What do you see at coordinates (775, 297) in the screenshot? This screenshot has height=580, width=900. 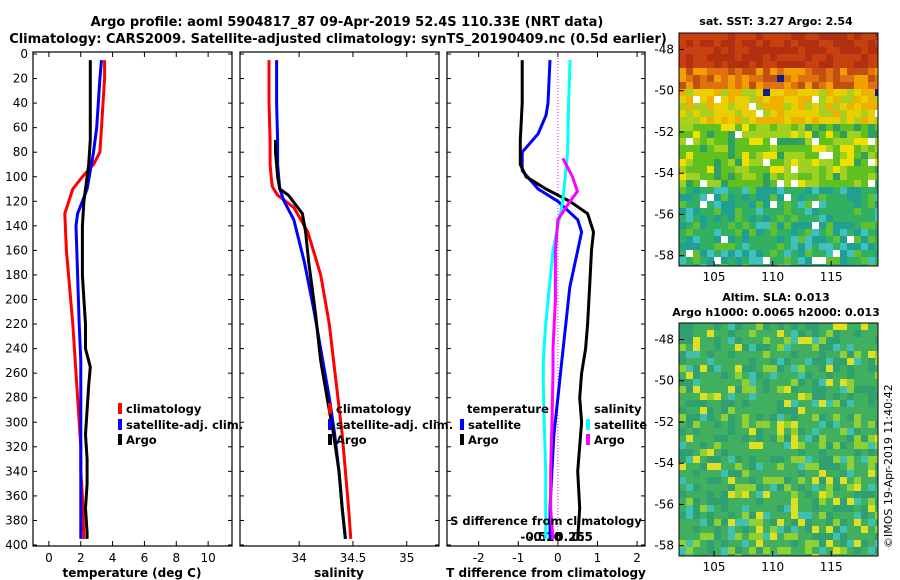 I see `sla-map-title-1: Altim. SLA: 0.013` at bounding box center [775, 297].